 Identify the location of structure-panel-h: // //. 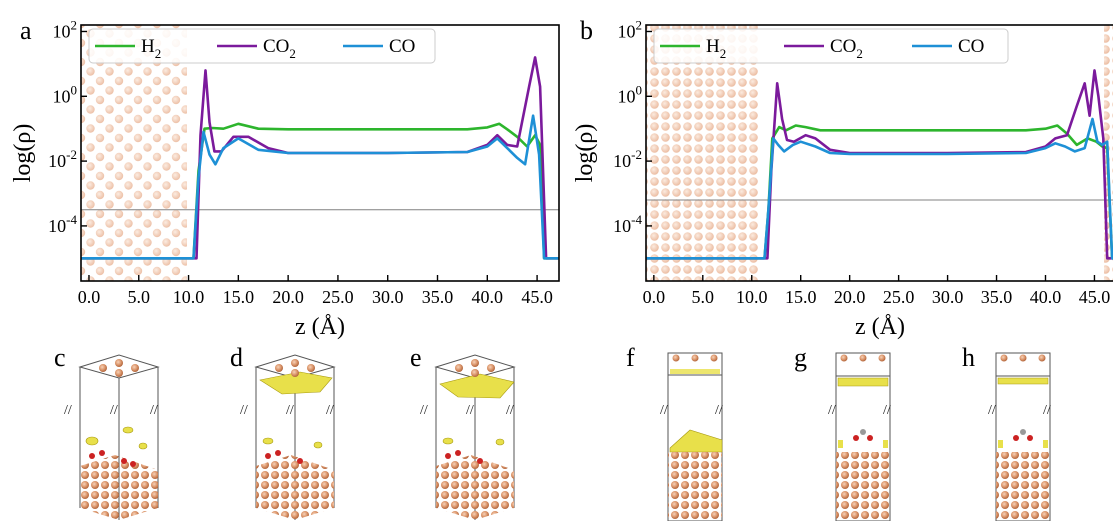
(1019, 436).